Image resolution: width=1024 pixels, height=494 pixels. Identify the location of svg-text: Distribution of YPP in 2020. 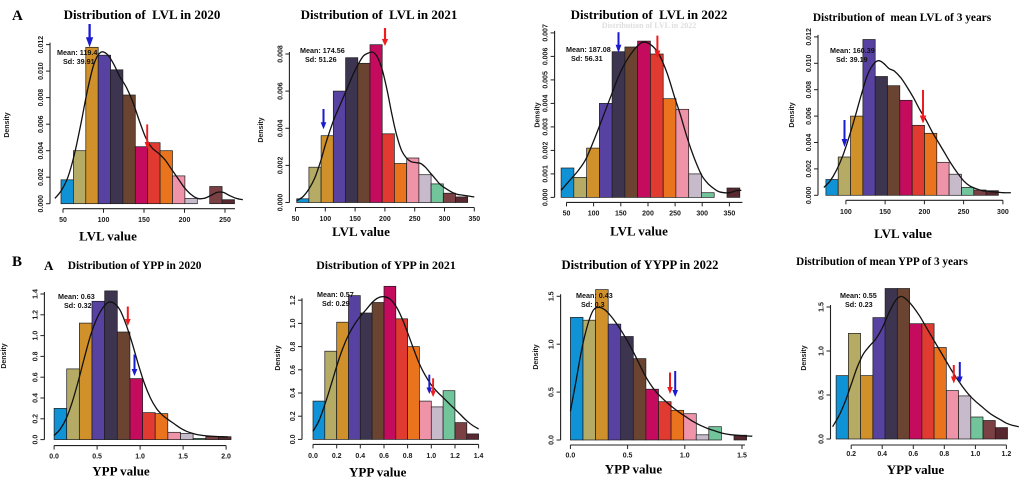
(135, 266).